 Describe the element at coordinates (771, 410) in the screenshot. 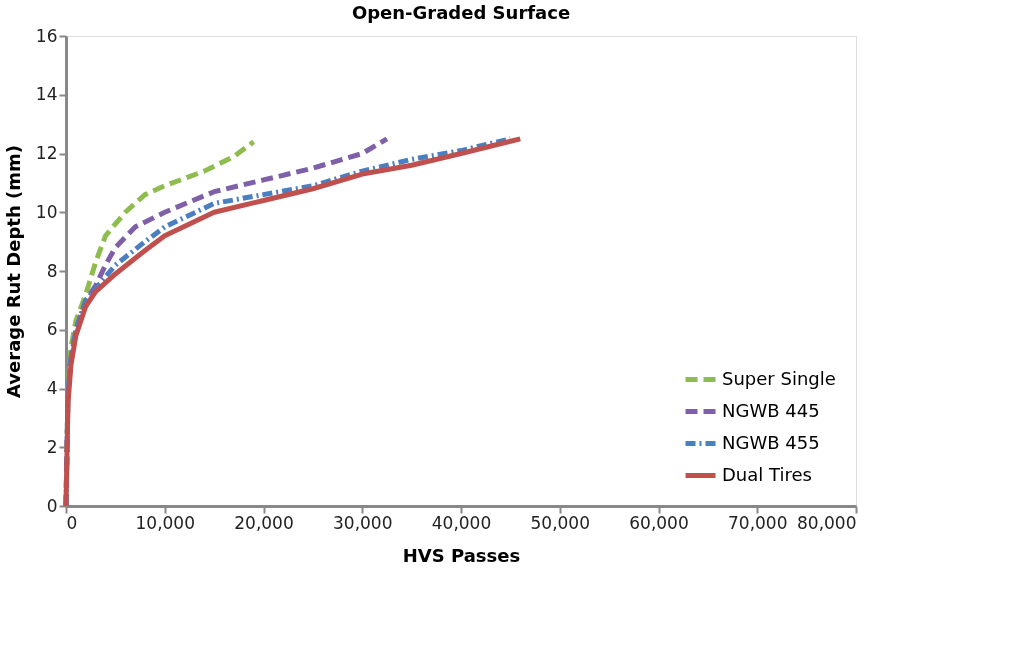

I see `legend-label: NGWB 445` at that location.